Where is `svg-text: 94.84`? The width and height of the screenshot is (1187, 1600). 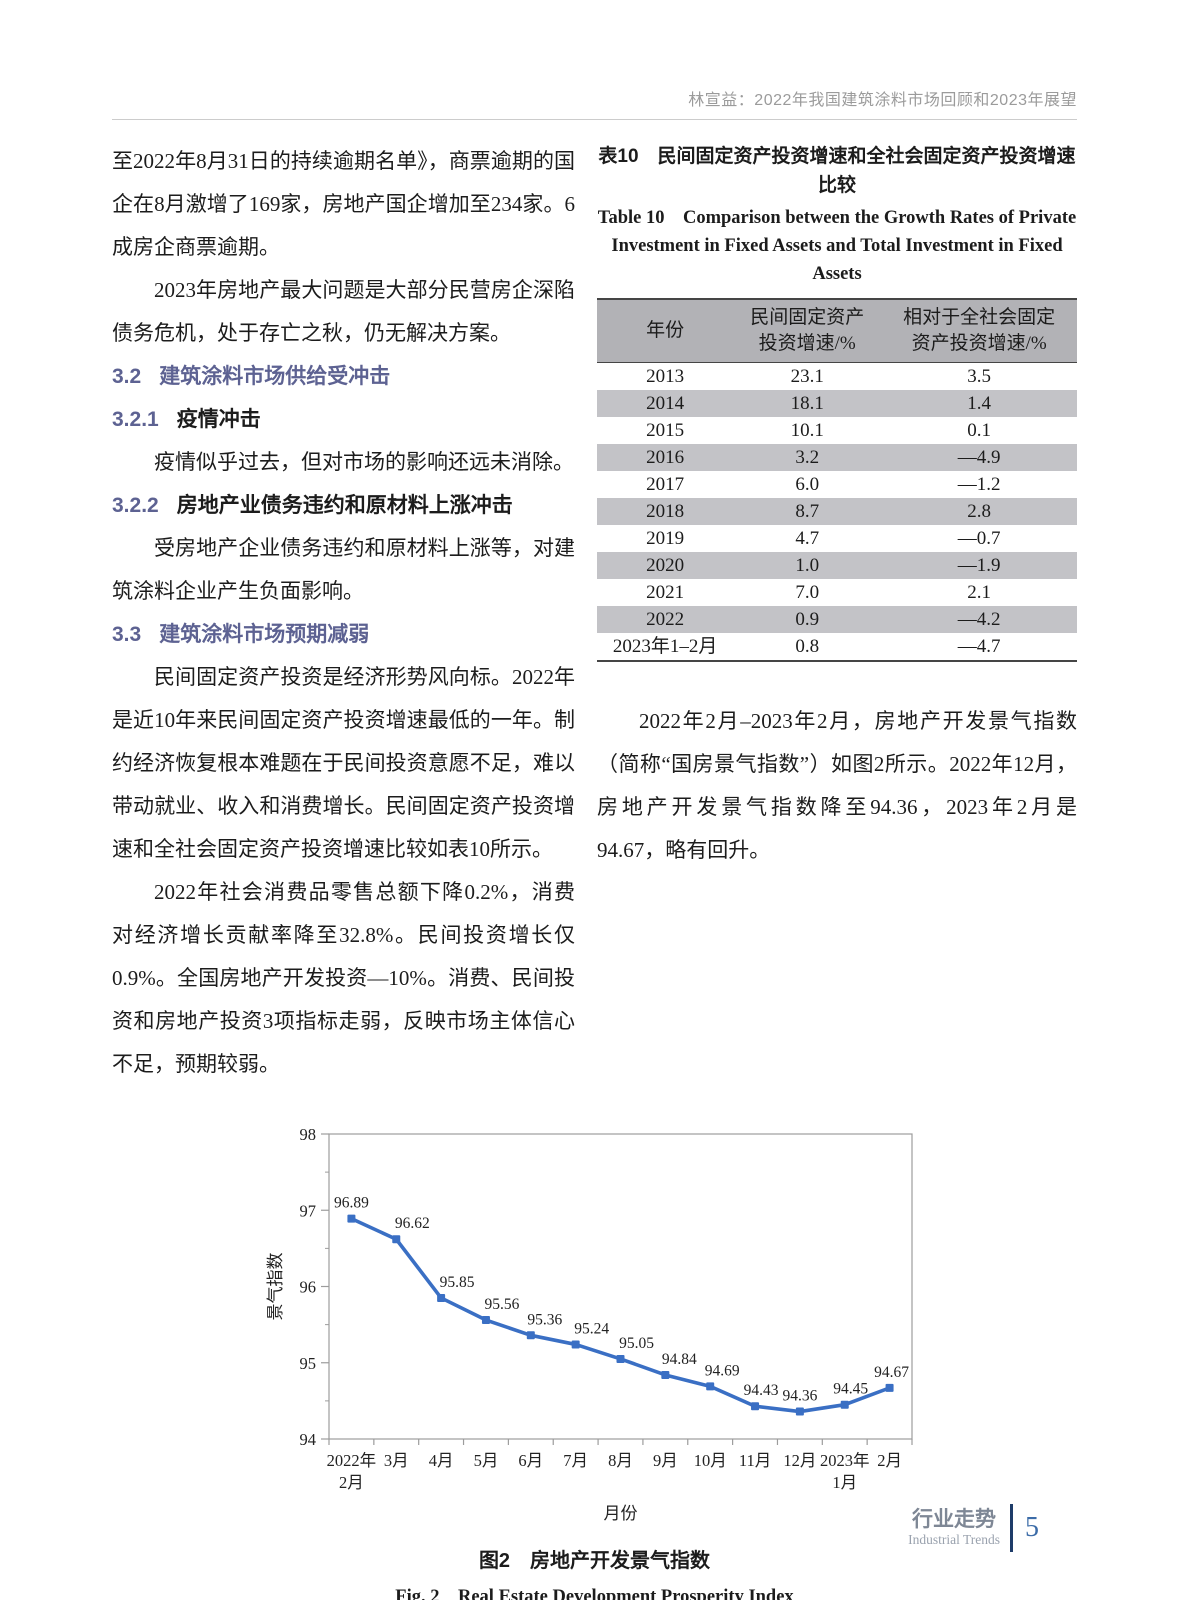 svg-text: 94.84 is located at coordinates (678, 1359).